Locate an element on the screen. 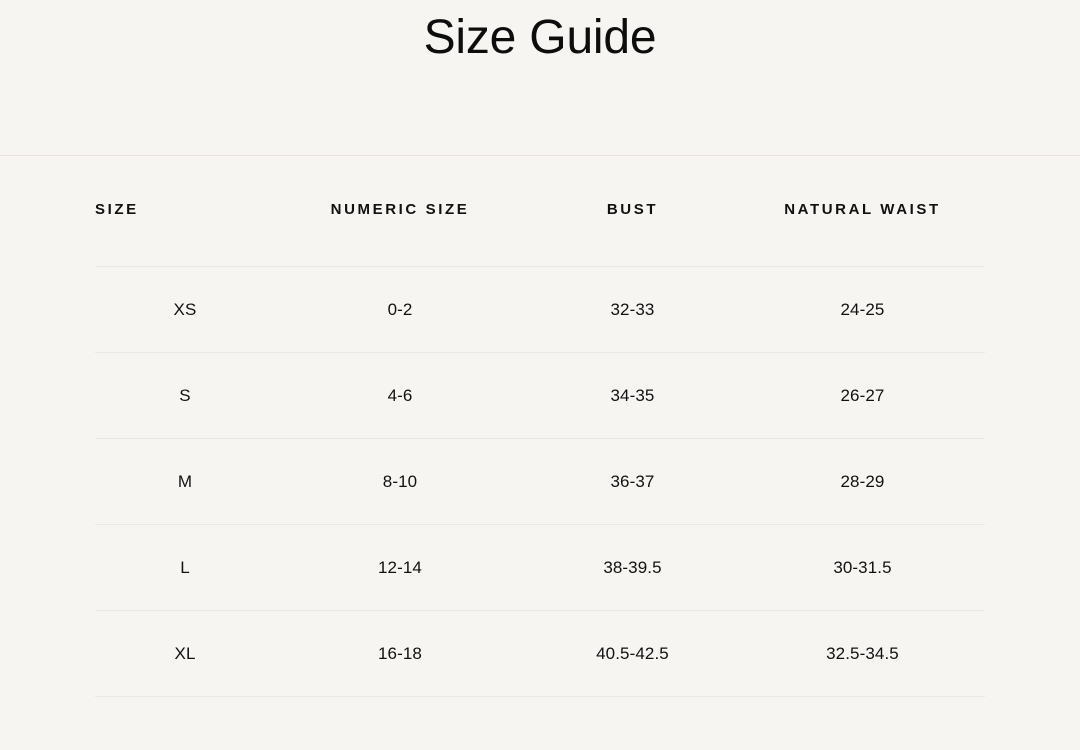 The width and height of the screenshot is (1080, 750). table-row: XS 0-2 32-33 24-25 is located at coordinates (540, 309).